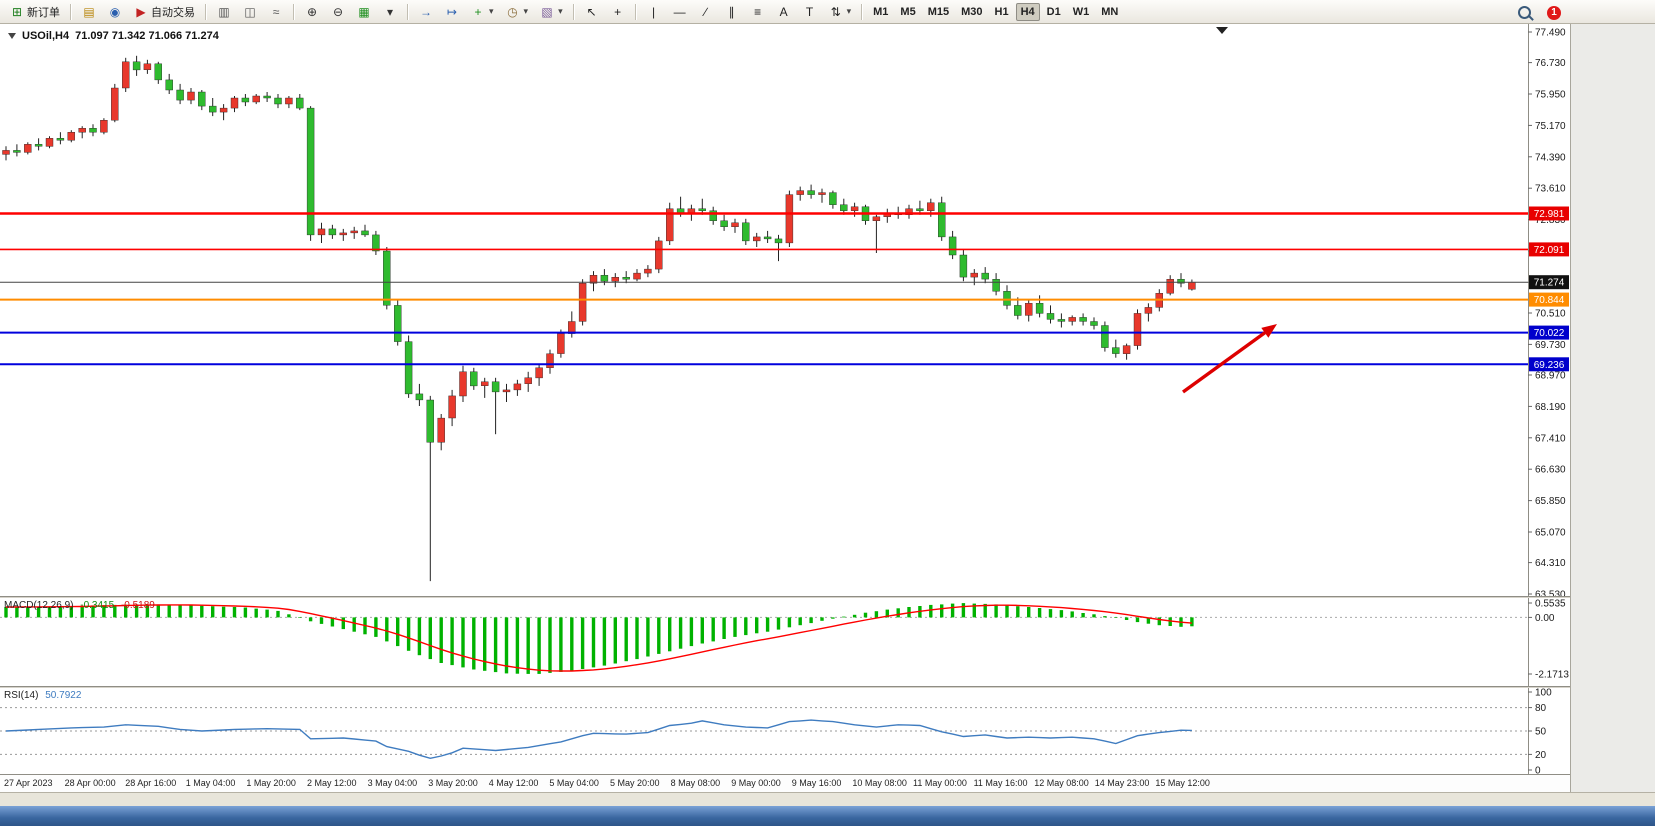 This screenshot has height=826, width=1655. What do you see at coordinates (1054, 12) in the screenshot?
I see `timeframe-d1: D1` at bounding box center [1054, 12].